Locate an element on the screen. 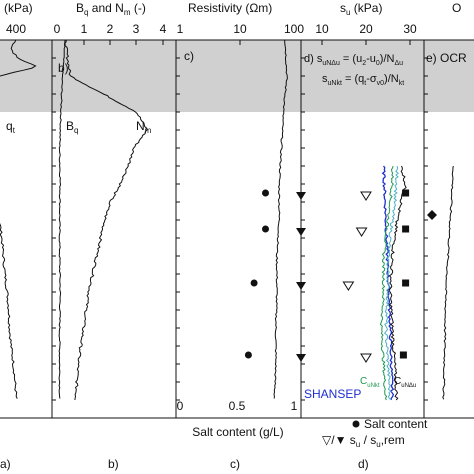 The image size is (474, 474). tick-b-4: 4 is located at coordinates (163, 29).